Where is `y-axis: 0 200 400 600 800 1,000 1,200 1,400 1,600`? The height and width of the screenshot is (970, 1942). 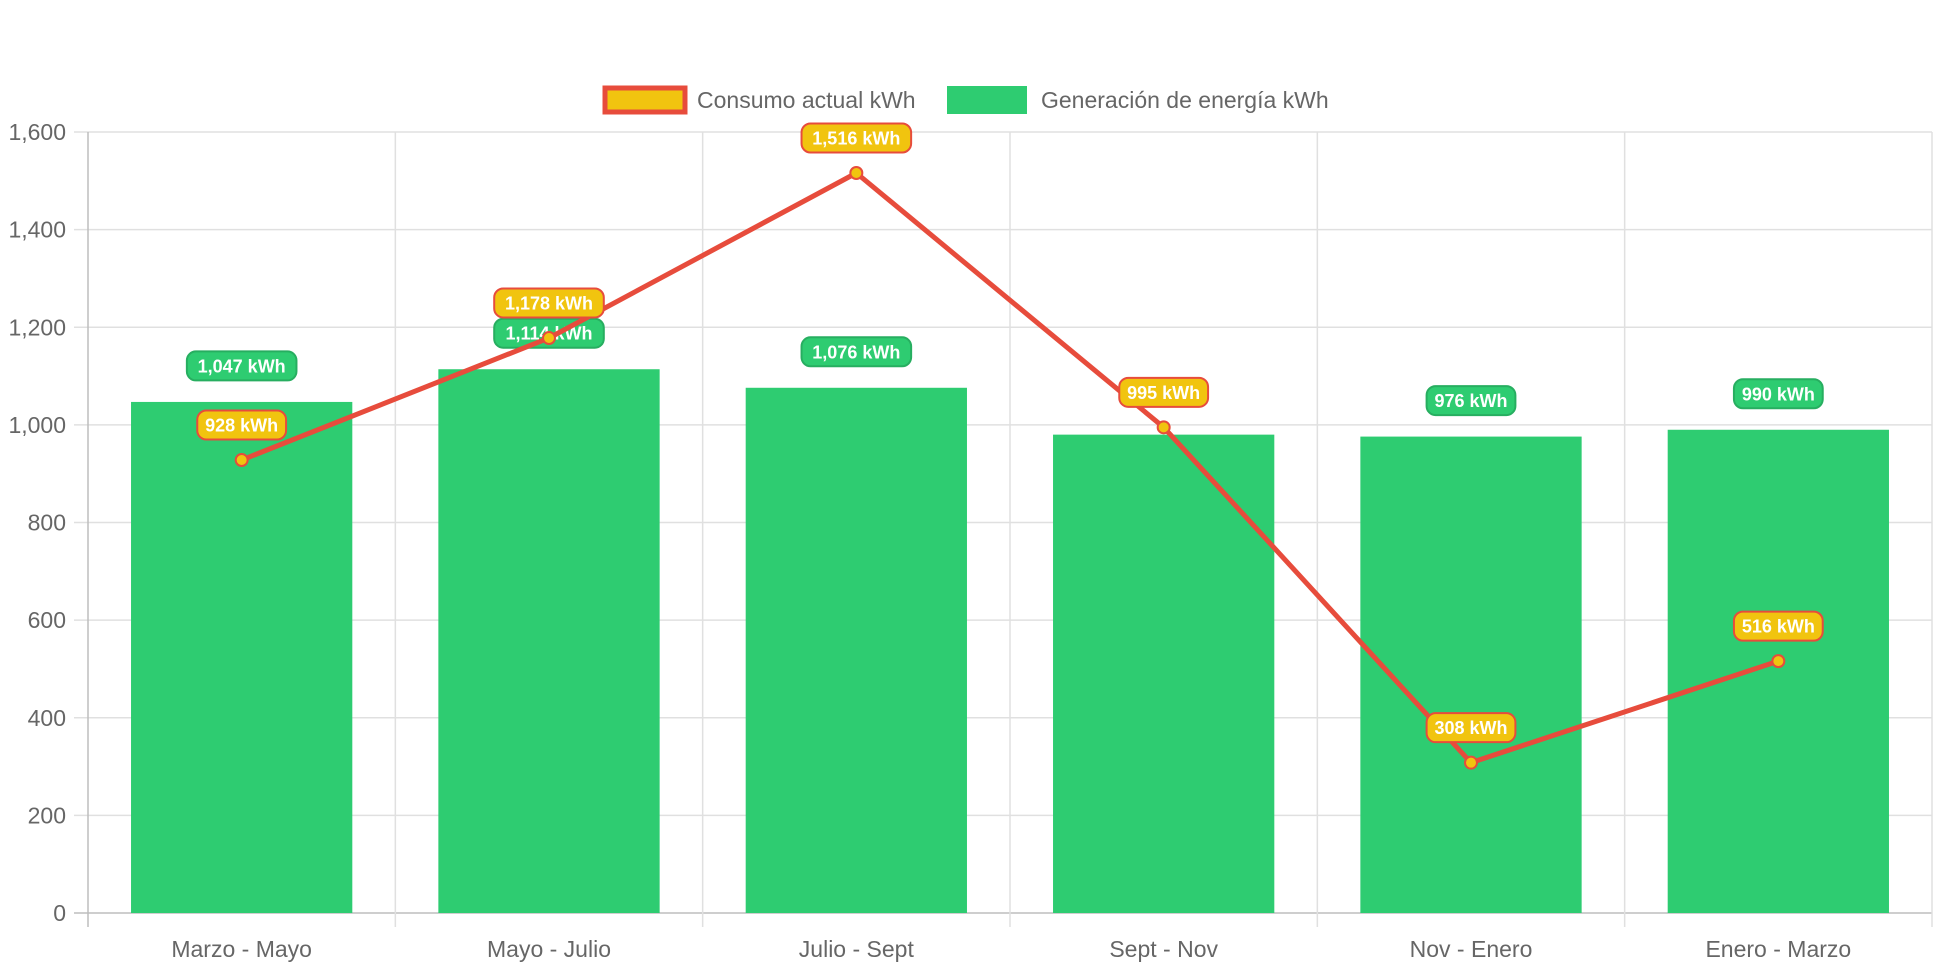 y-axis: 0 200 400 600 800 1,000 1,200 1,400 1,600 is located at coordinates (37, 522).